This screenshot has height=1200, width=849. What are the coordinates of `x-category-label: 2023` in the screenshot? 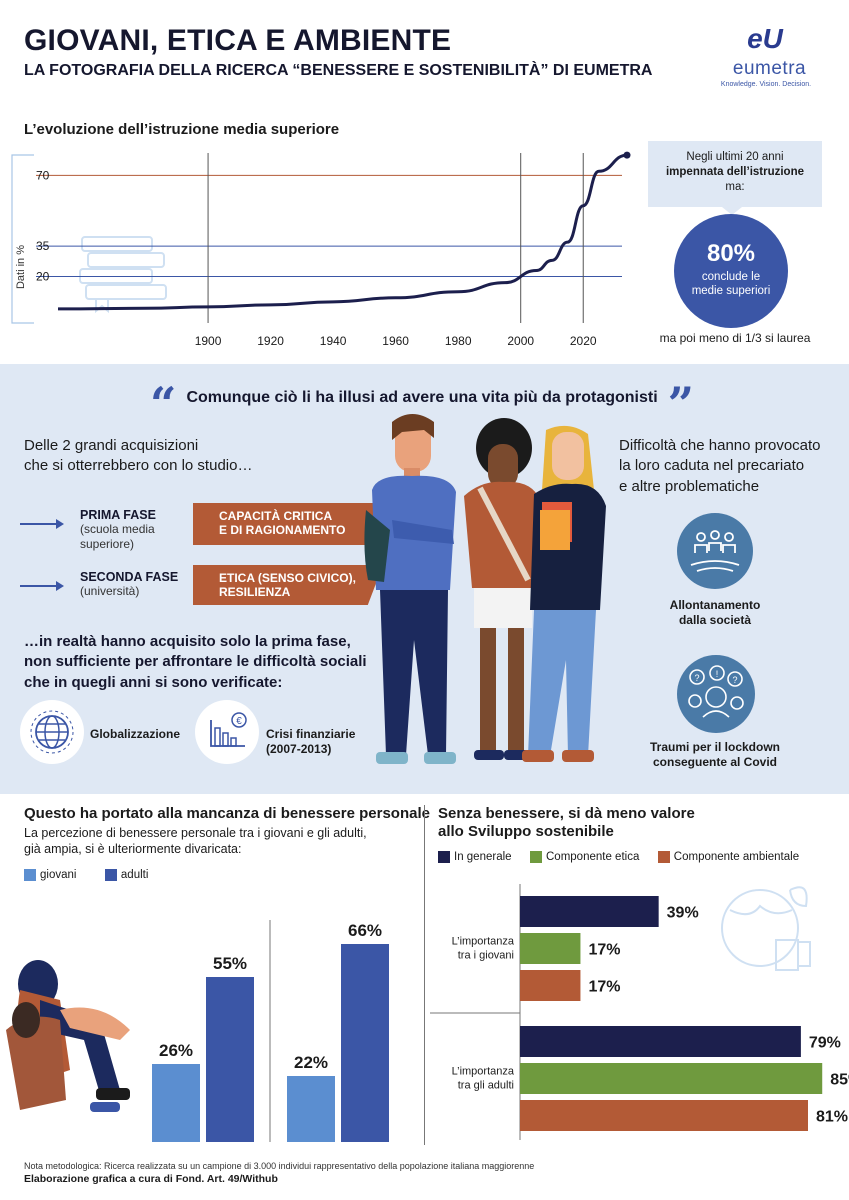 It's located at (338, 1149).